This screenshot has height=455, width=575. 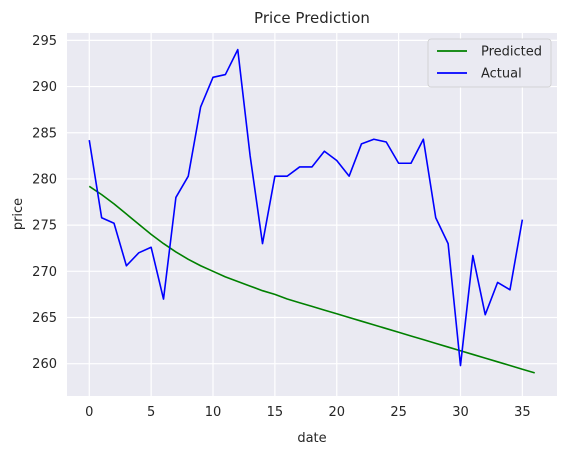 What do you see at coordinates (44, 272) in the screenshot?
I see `y-tick-label: 270` at bounding box center [44, 272].